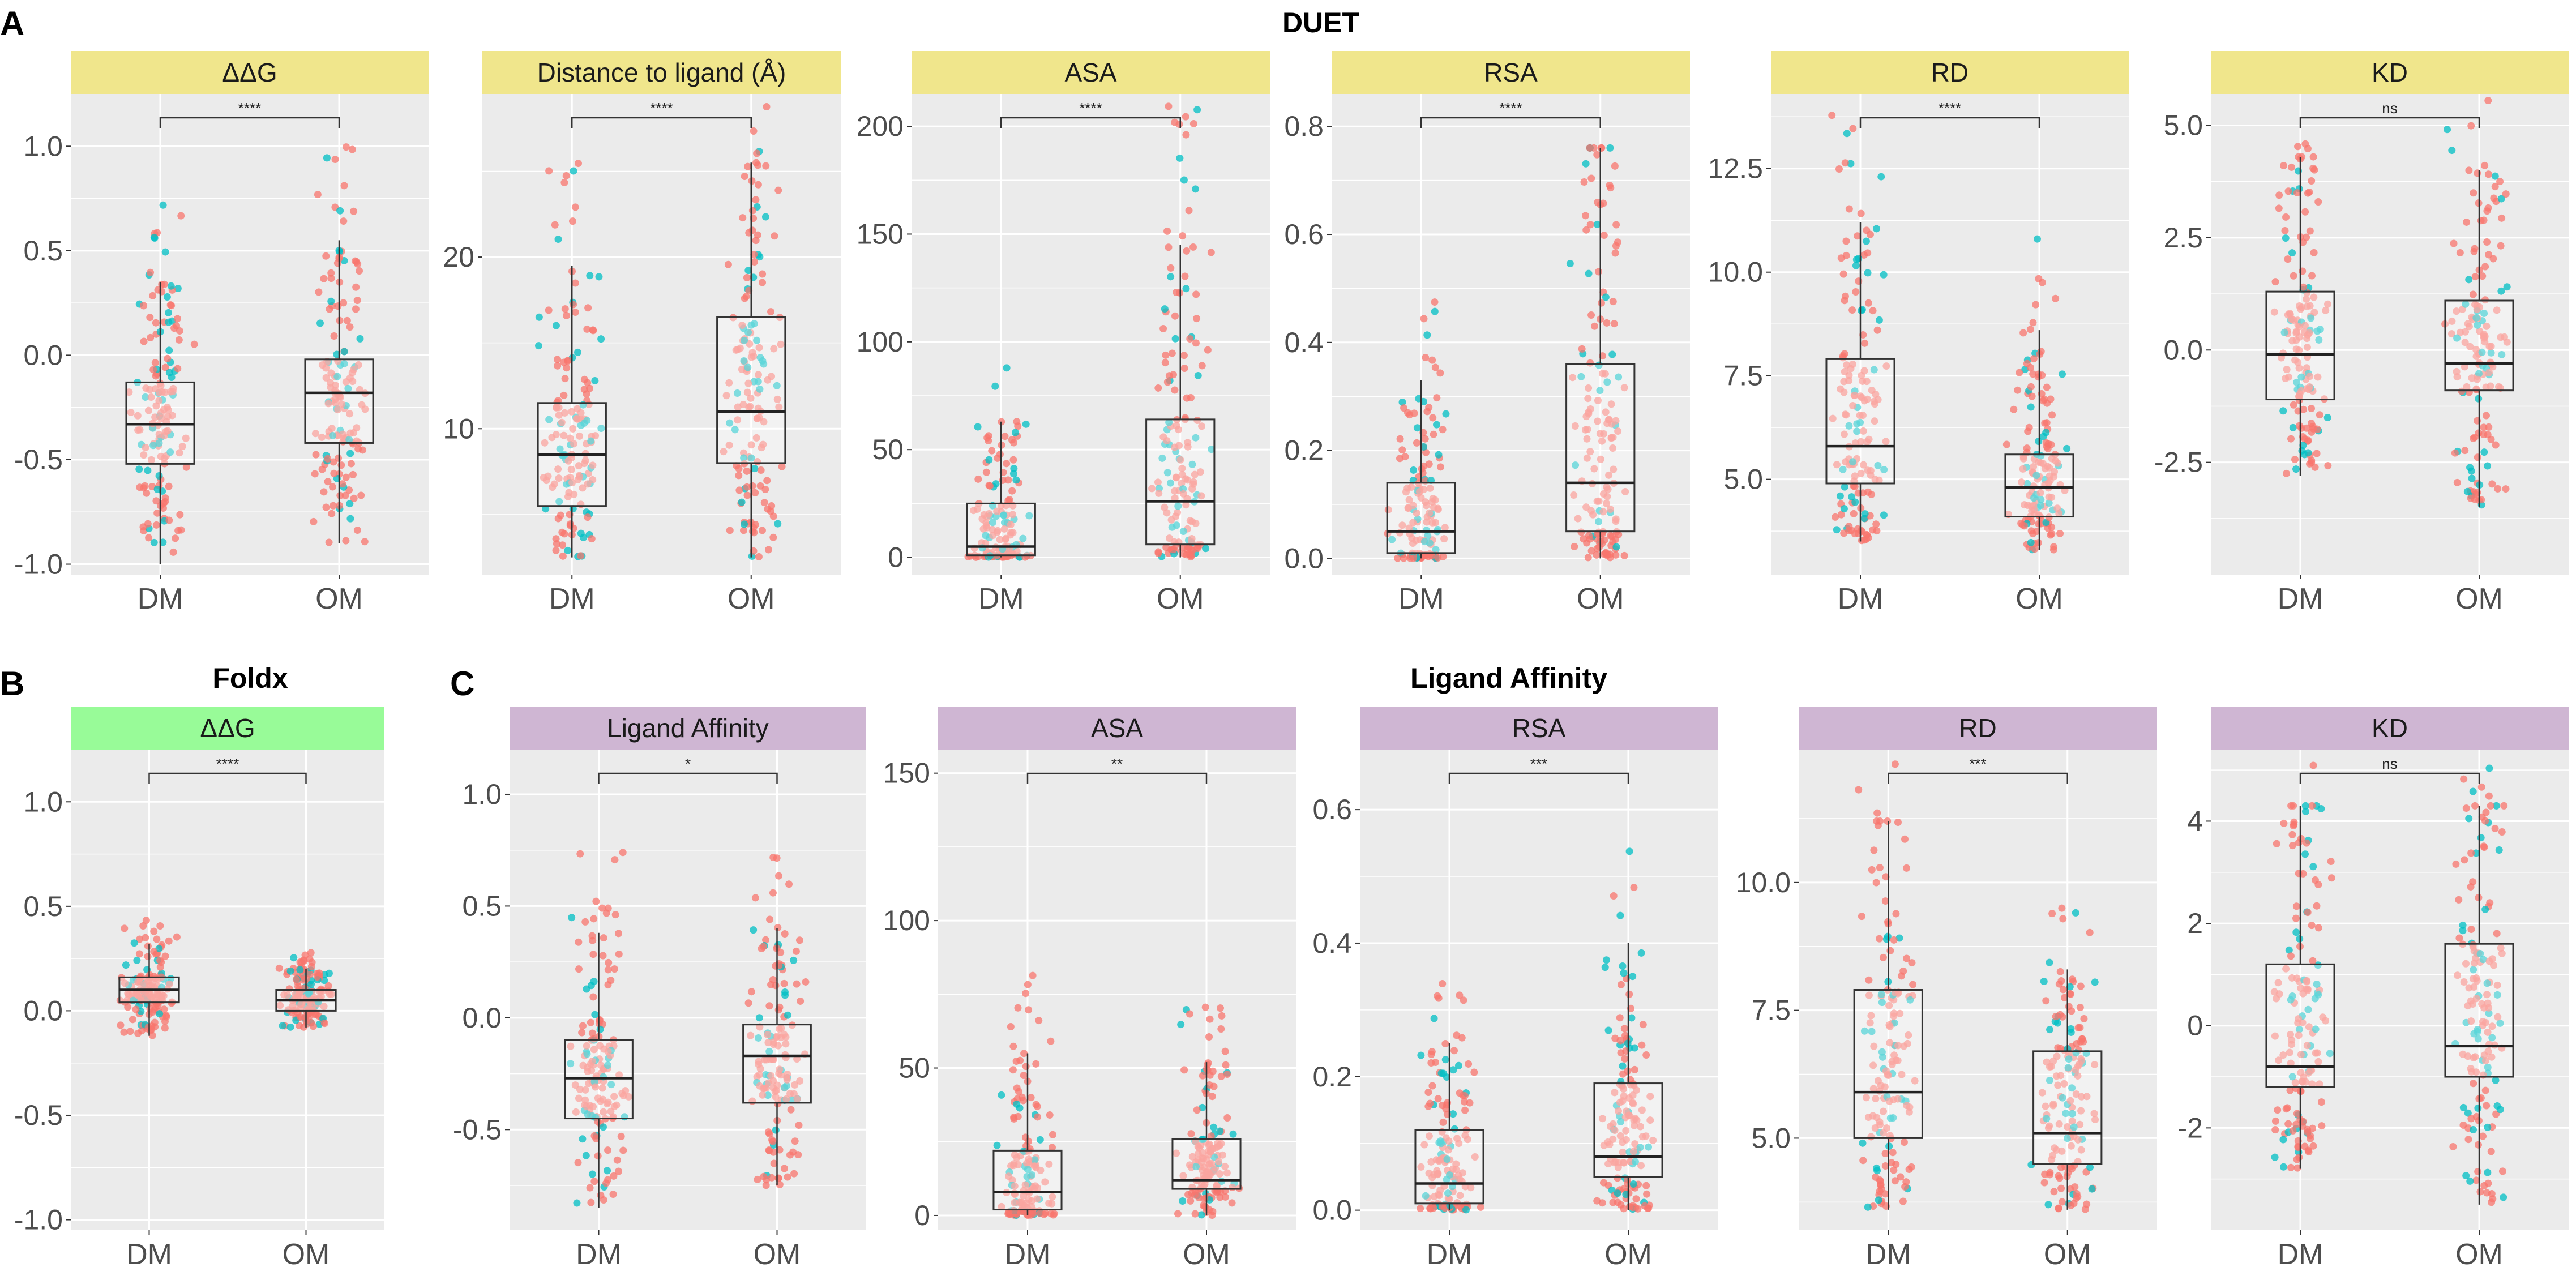  What do you see at coordinates (688, 728) in the screenshot?
I see `facet-title: Ligand Affinity` at bounding box center [688, 728].